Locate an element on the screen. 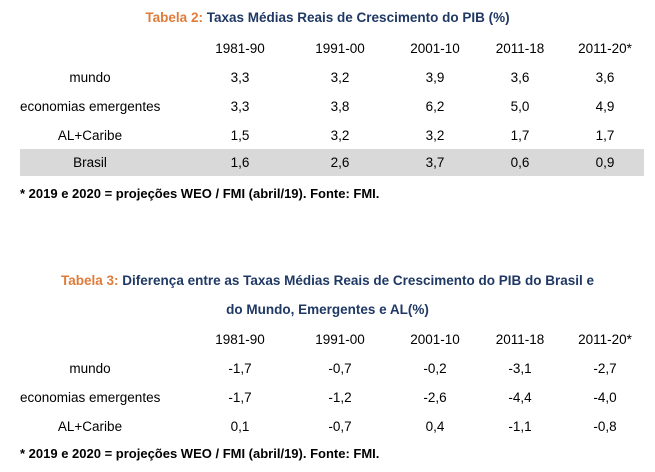 Image resolution: width=655 pixels, height=472 pixels. table-cell: -0,2 is located at coordinates (435, 368).